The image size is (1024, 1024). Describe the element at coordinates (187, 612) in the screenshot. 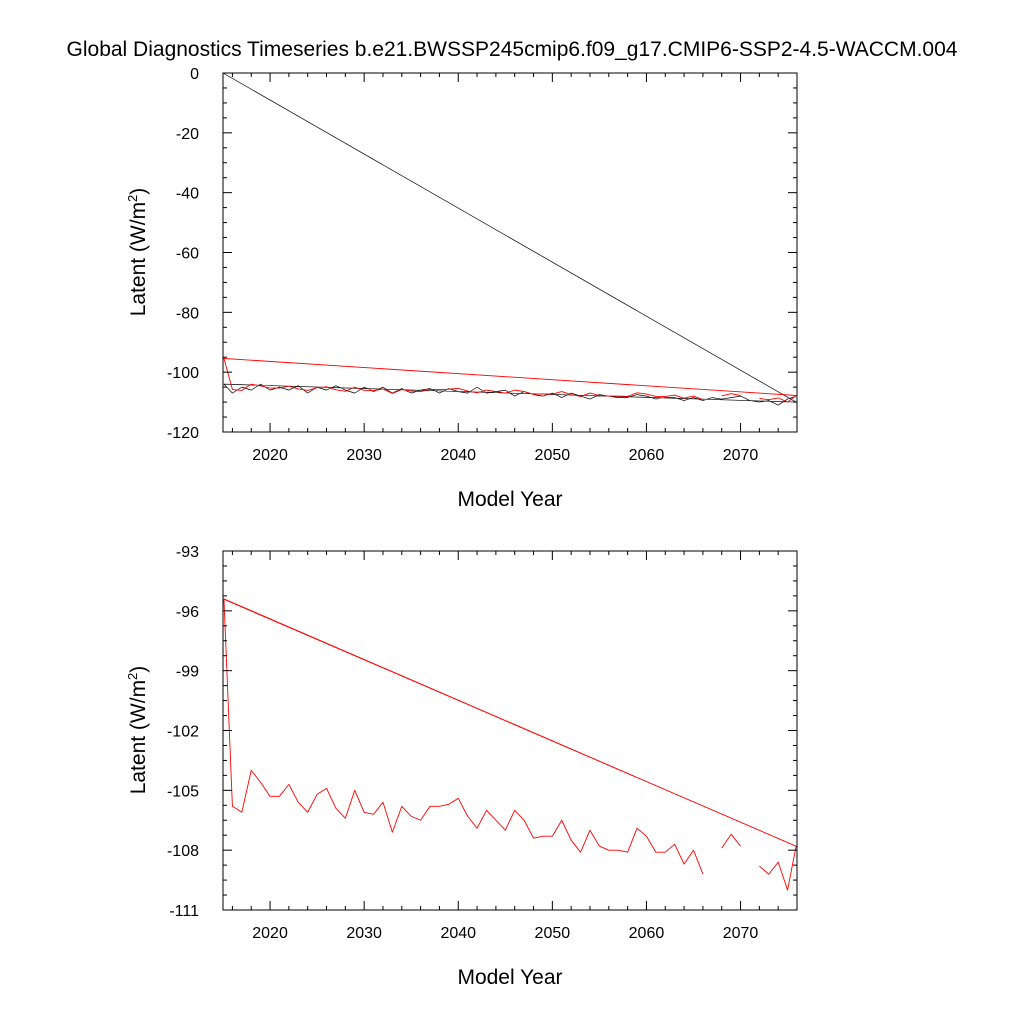

I see `y-tick-label: -96` at that location.